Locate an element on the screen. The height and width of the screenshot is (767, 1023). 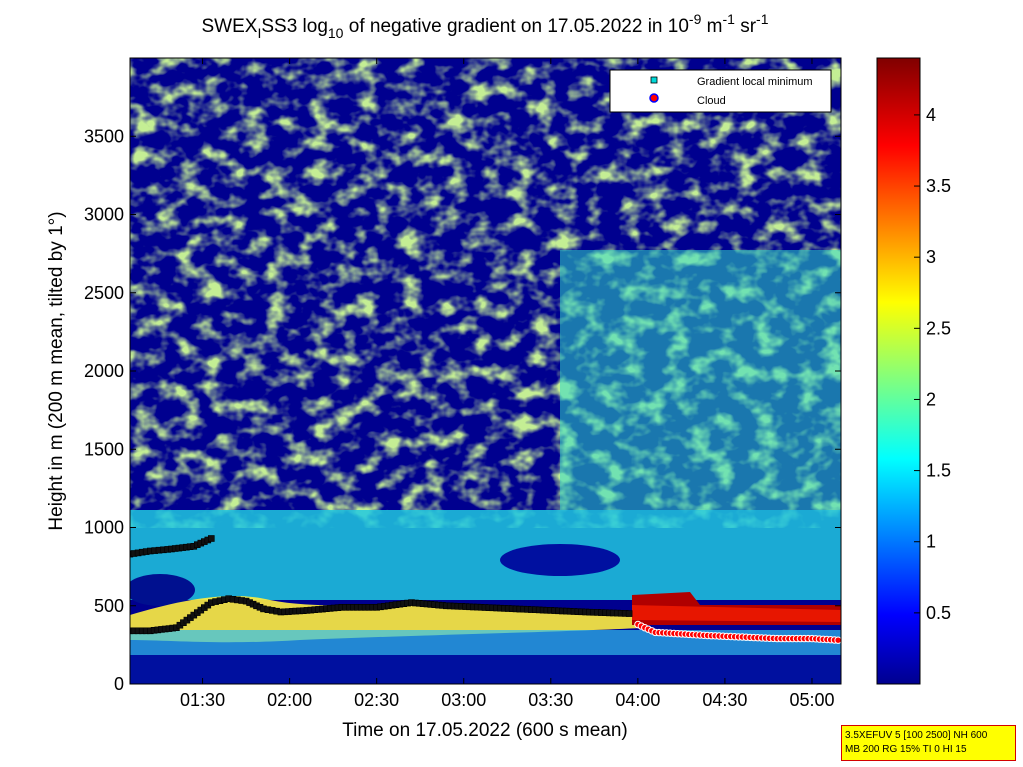
colorbar-tick-label: 2.5 is located at coordinates (938, 328).